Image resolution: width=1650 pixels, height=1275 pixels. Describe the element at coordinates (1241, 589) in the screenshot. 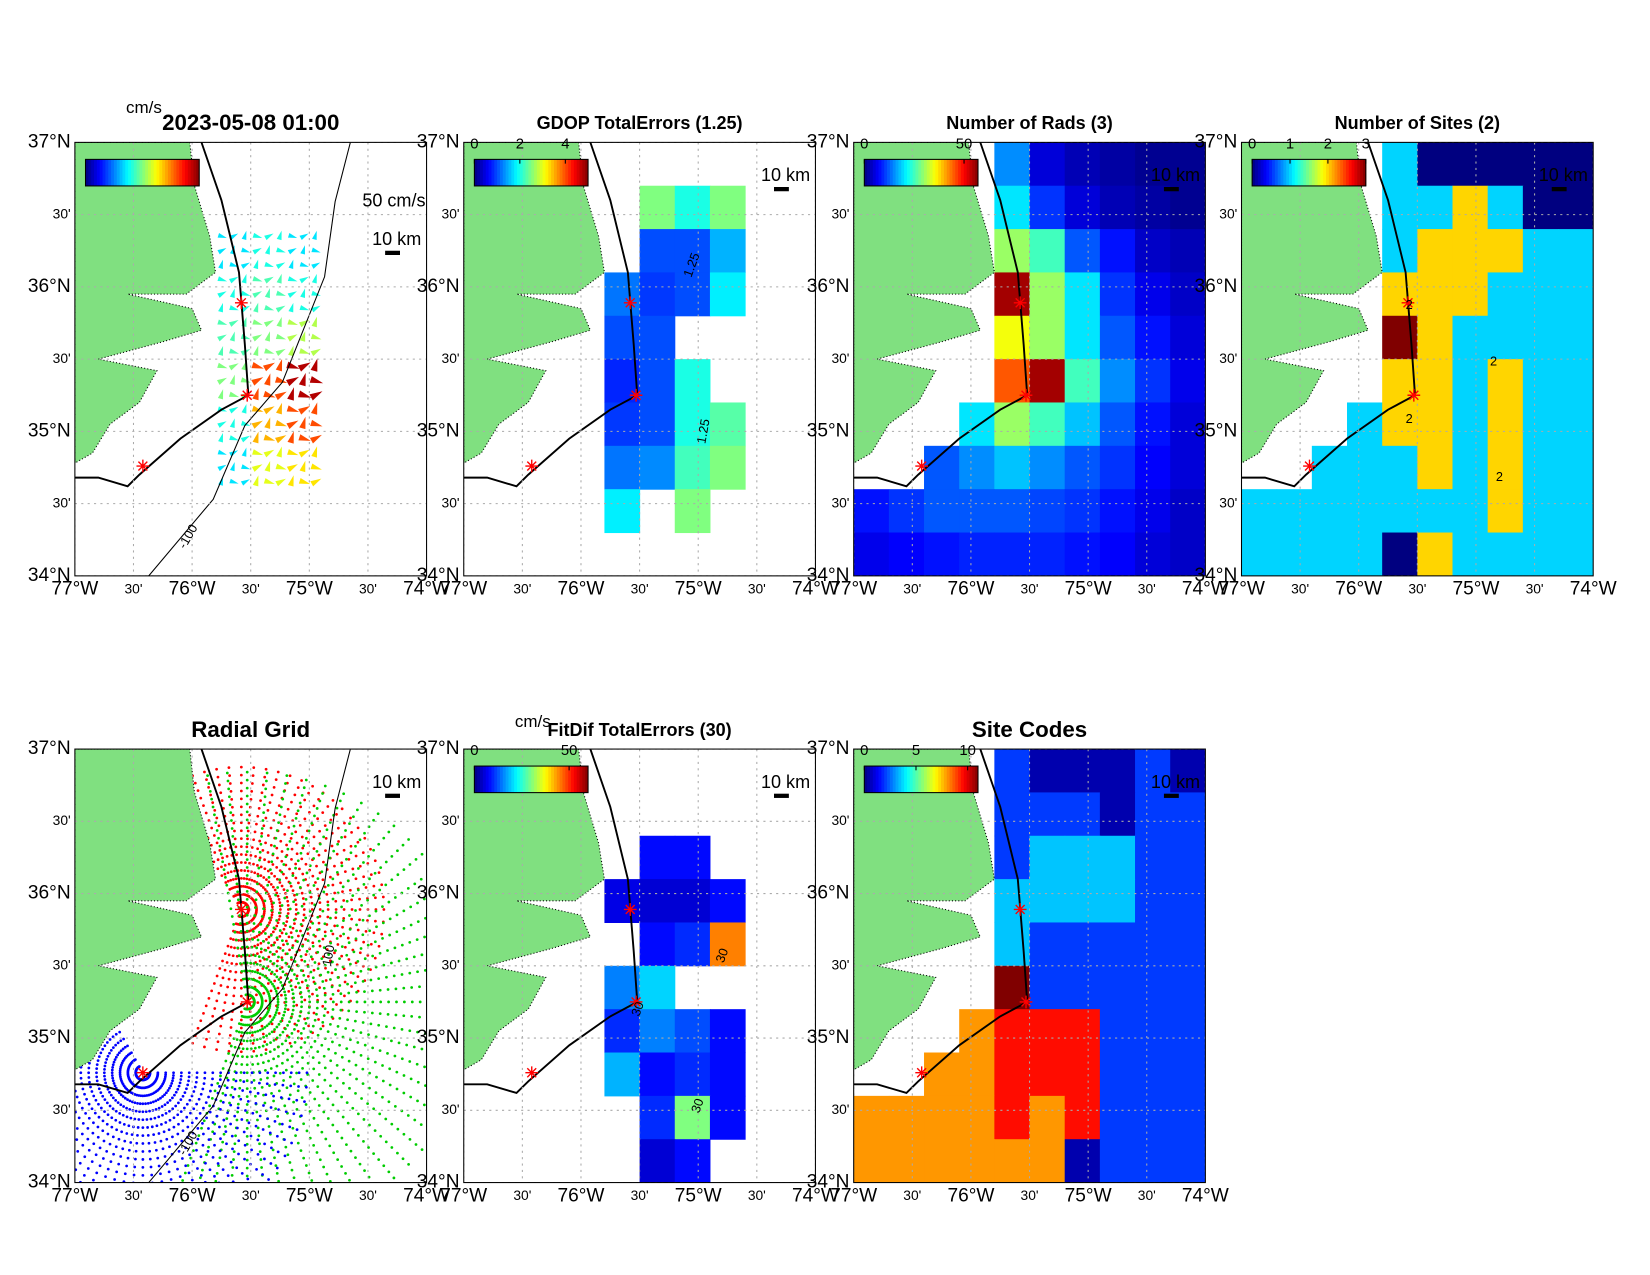

I see `x-tick-label: 77°W` at that location.